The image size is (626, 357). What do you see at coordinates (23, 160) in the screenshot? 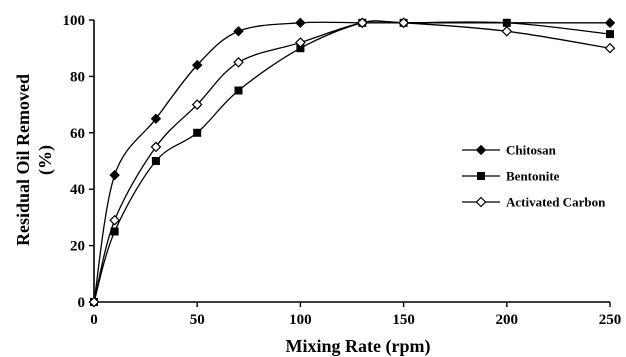
I see `y-axis-label: Residual Oil Removed` at bounding box center [23, 160].